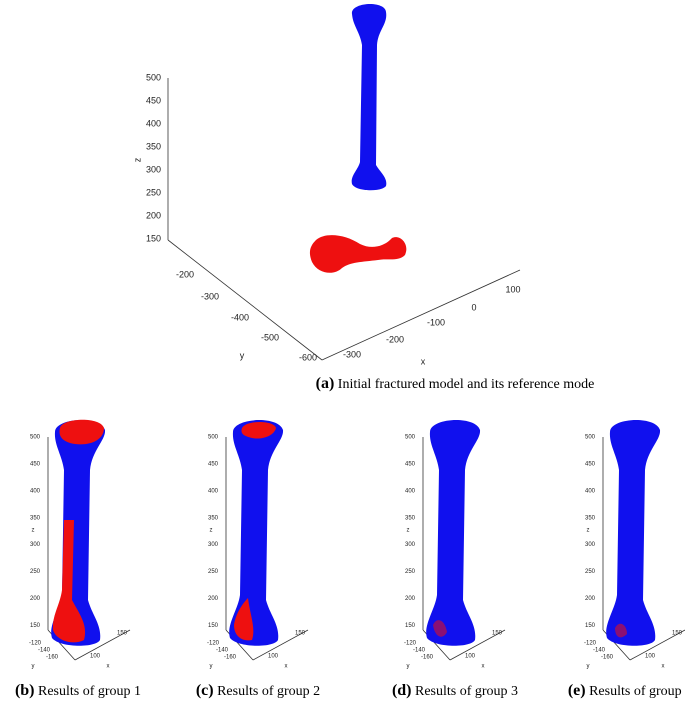 The width and height of the screenshot is (685, 701). I want to click on y-tick-label: -300, so click(210, 296).